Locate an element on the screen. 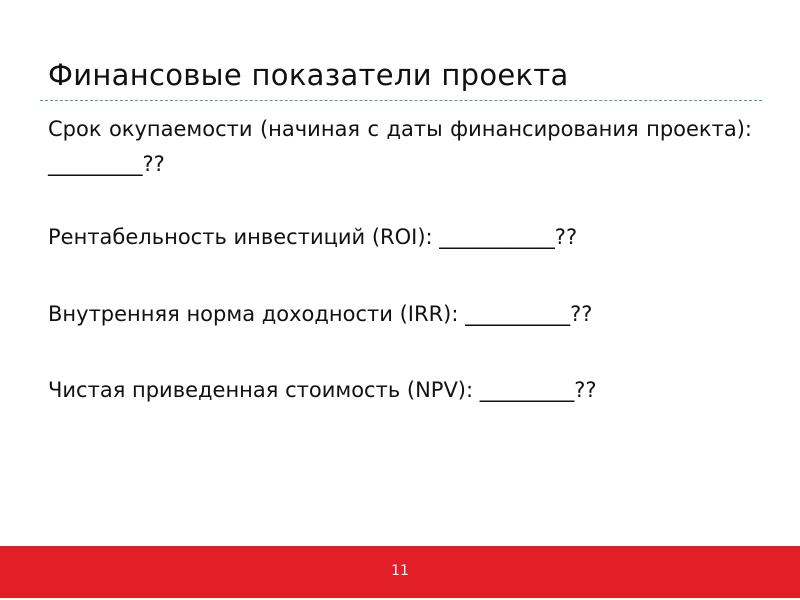 The width and height of the screenshot is (800, 600). title-divider is located at coordinates (401, 100).